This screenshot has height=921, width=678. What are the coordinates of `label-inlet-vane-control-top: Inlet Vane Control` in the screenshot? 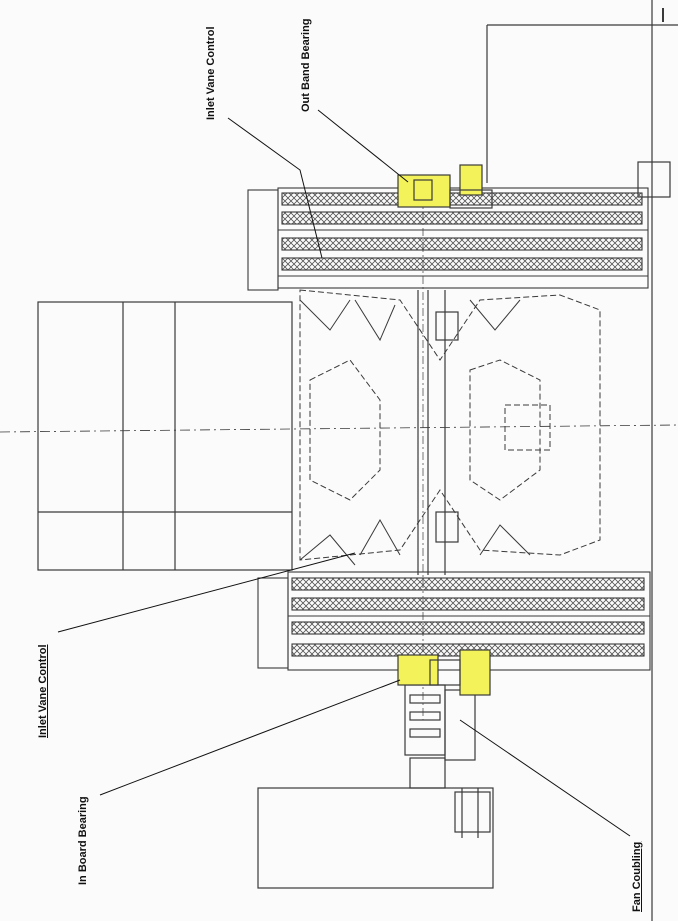 It's located at (211, 73).